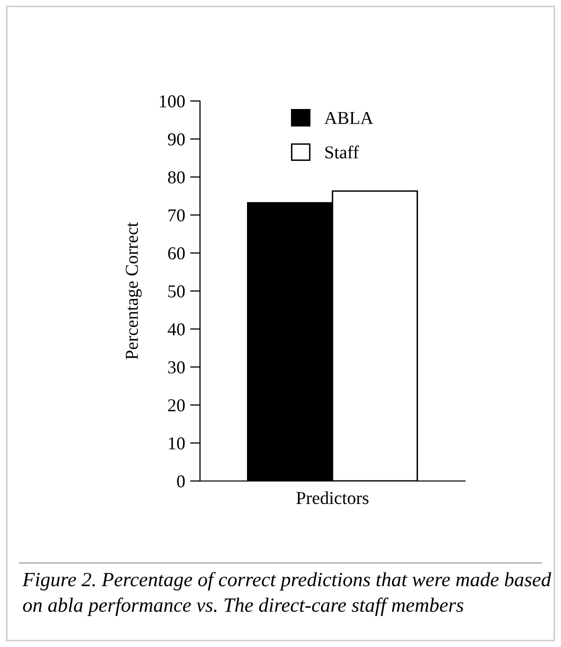 The image size is (561, 647). Describe the element at coordinates (176, 177) in the screenshot. I see `y-tick-label: 80` at that location.